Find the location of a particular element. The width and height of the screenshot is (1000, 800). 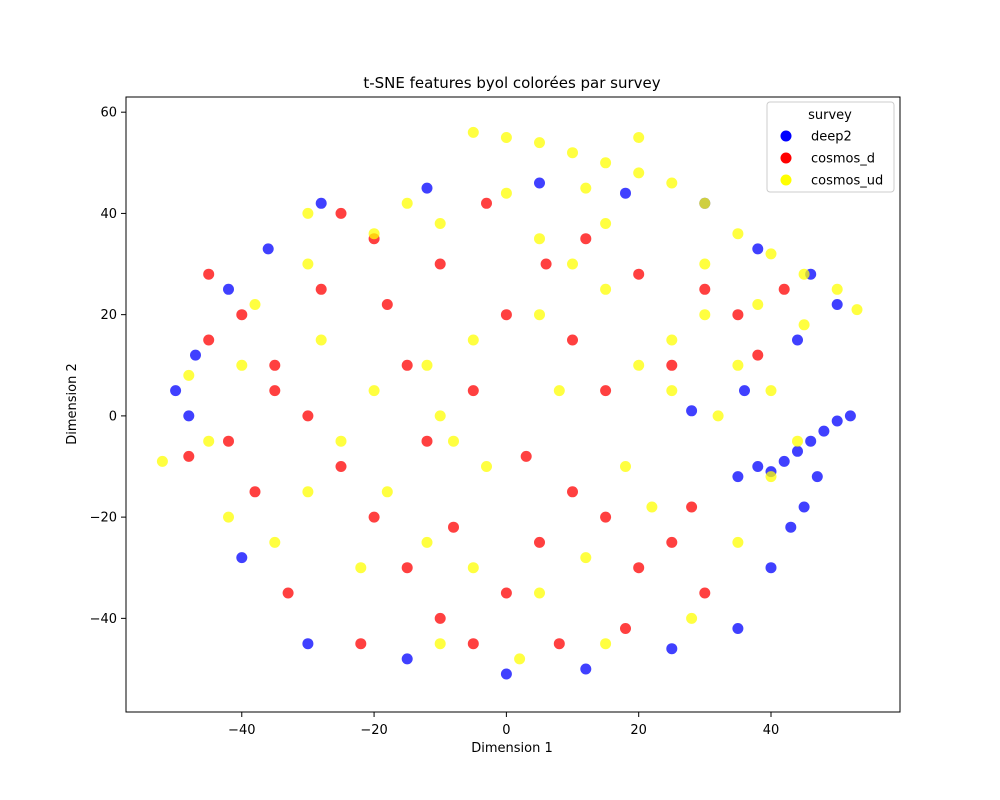

chart-title: t-SNE features byol colorées par survey is located at coordinates (511, 83).